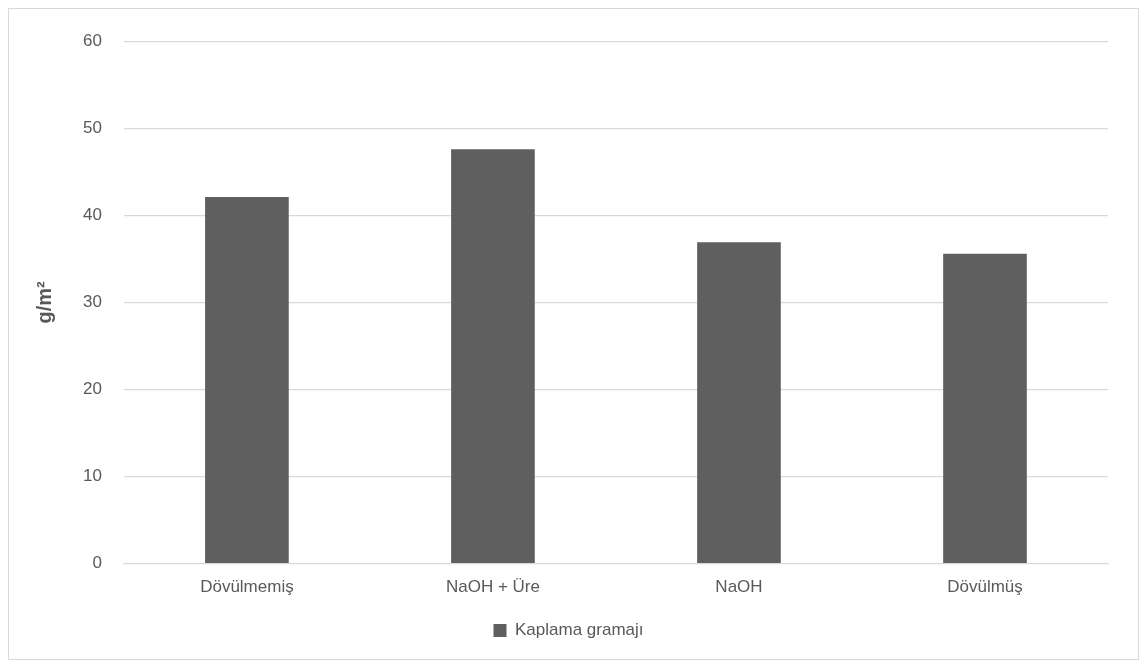 The image size is (1147, 668). I want to click on y-tick-label: 50, so click(92, 127).